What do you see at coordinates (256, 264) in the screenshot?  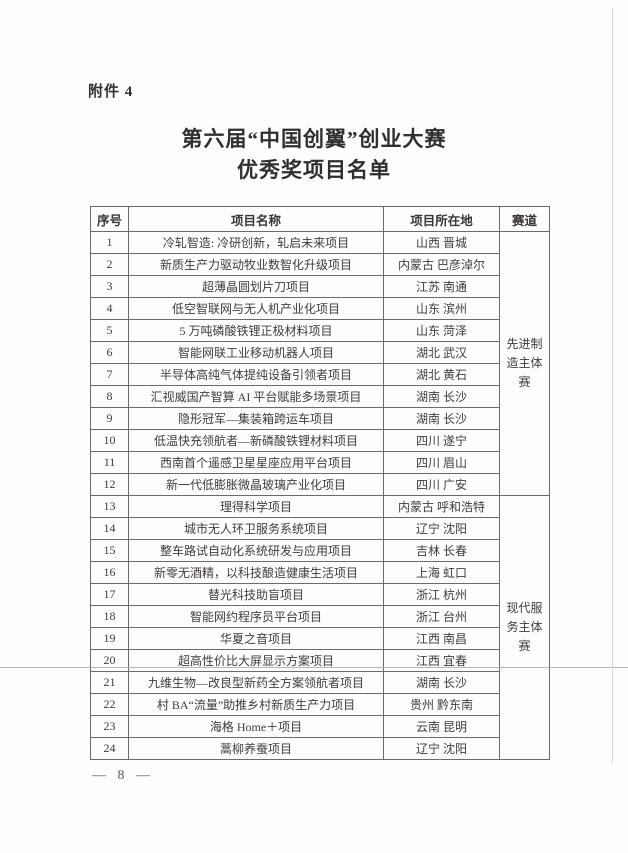 I see `project-name-cell: 新质生产力驱动牧业数智化升级项目` at bounding box center [256, 264].